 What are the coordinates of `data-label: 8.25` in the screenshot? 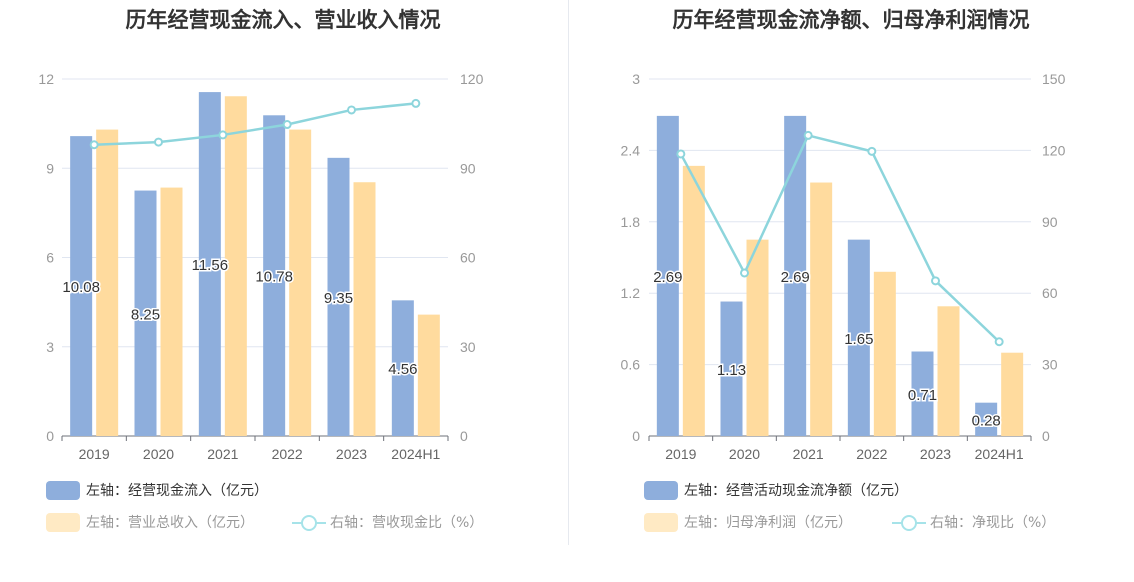 It's located at (145, 314).